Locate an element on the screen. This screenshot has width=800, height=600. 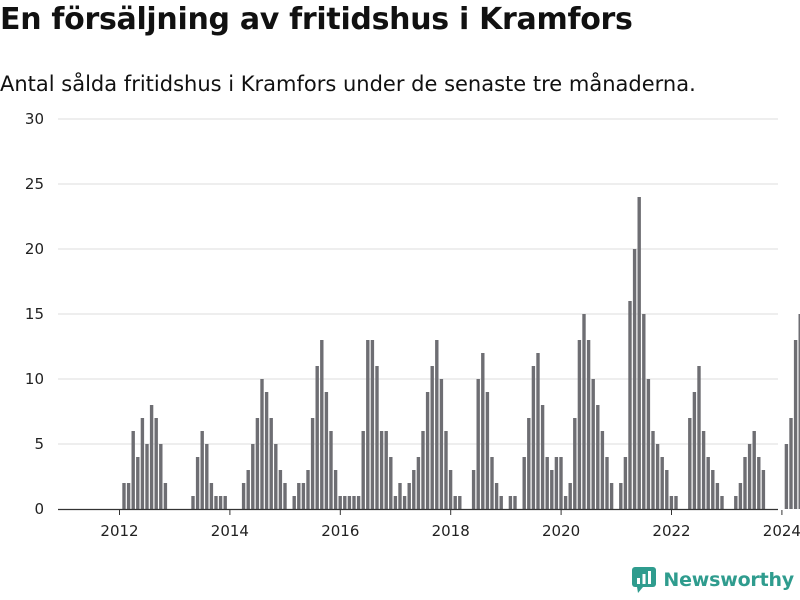
y-tick-label: 5 is located at coordinates (39, 444).